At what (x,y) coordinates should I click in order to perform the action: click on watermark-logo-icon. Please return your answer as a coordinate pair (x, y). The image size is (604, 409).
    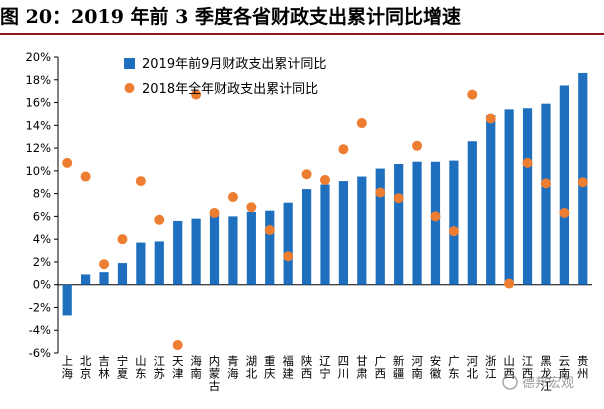
    Looking at the image, I should click on (510, 382).